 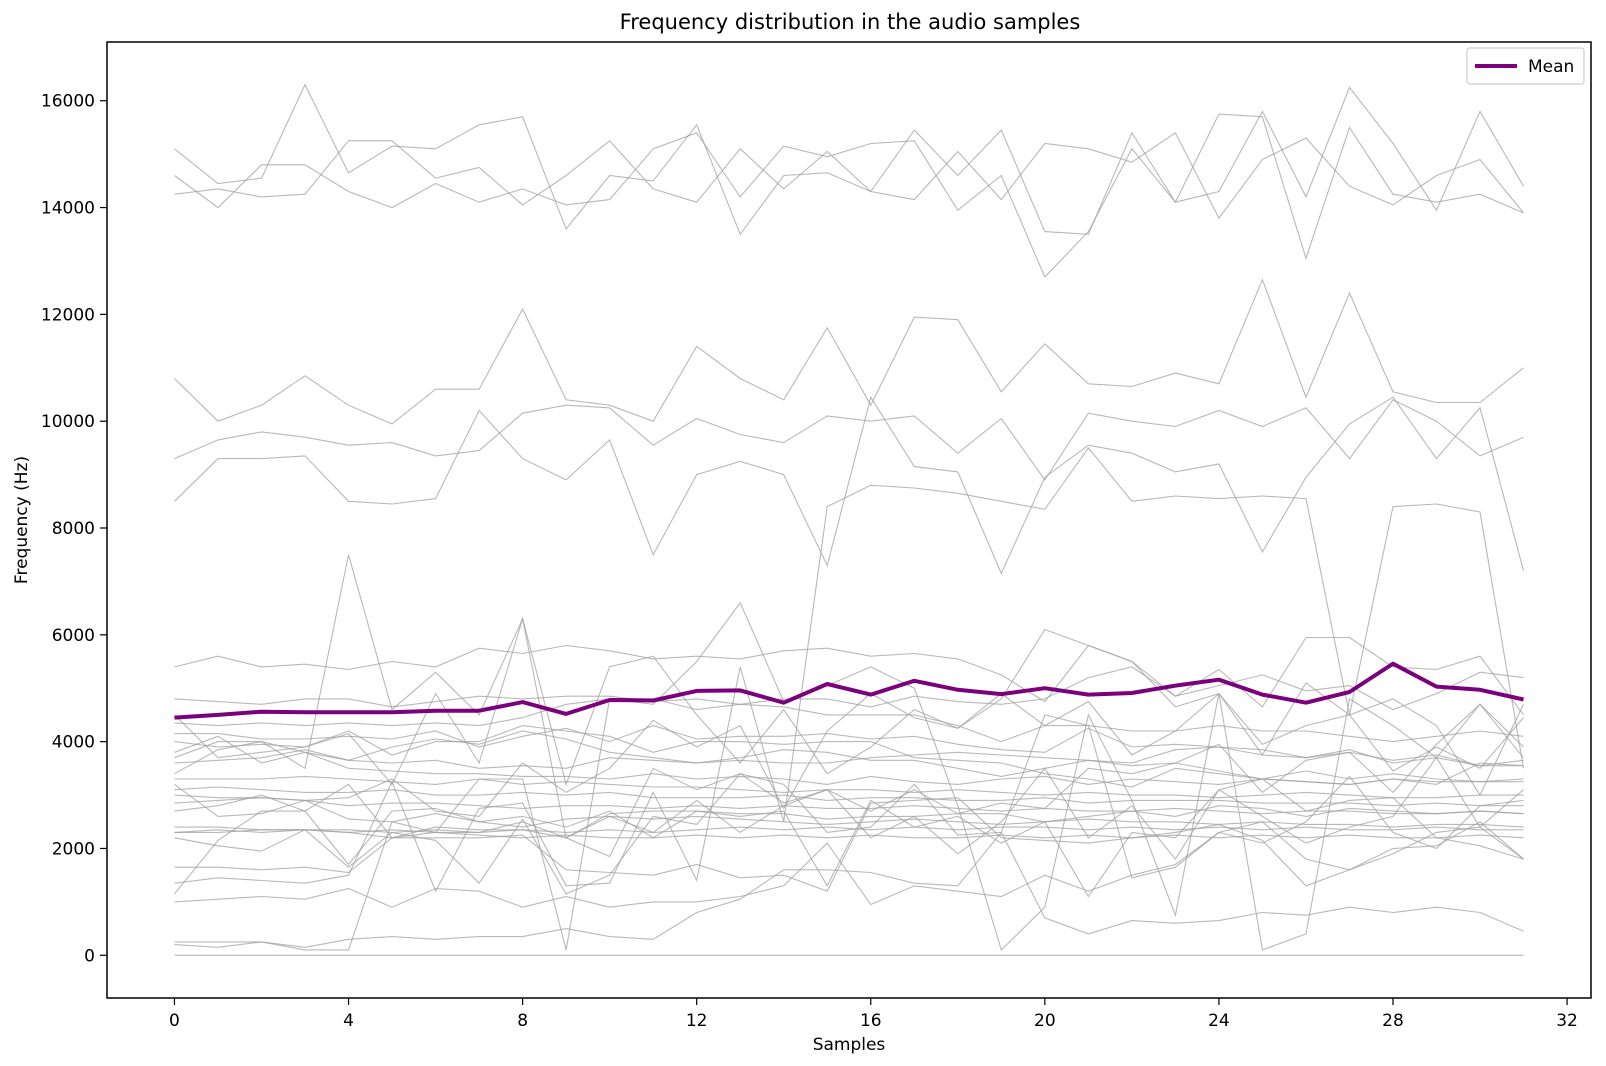 I want to click on x-tick-label: 28, so click(x=1393, y=1021).